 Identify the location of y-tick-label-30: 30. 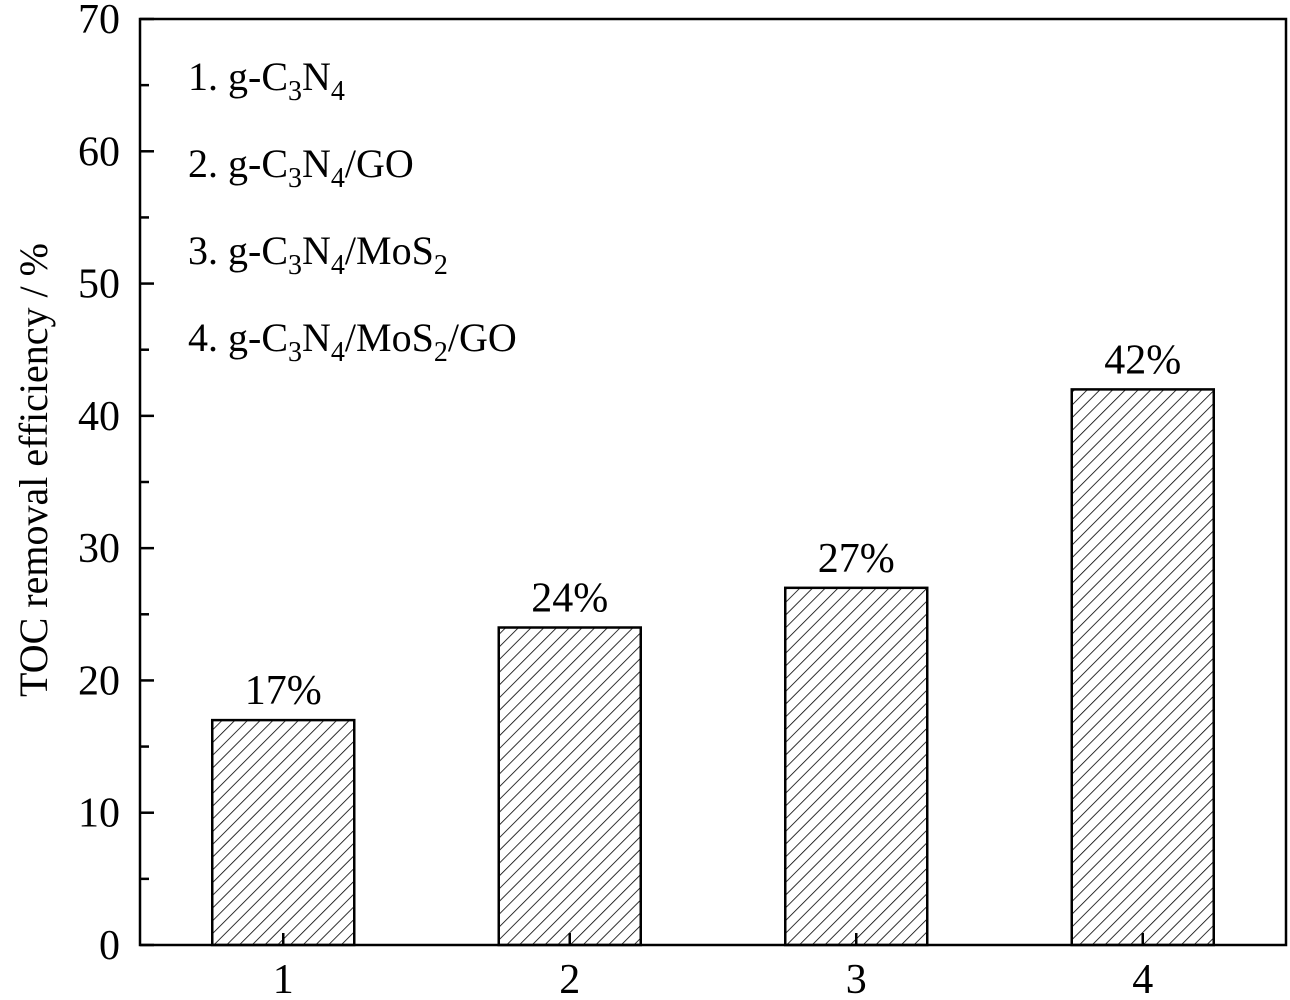
(99, 549).